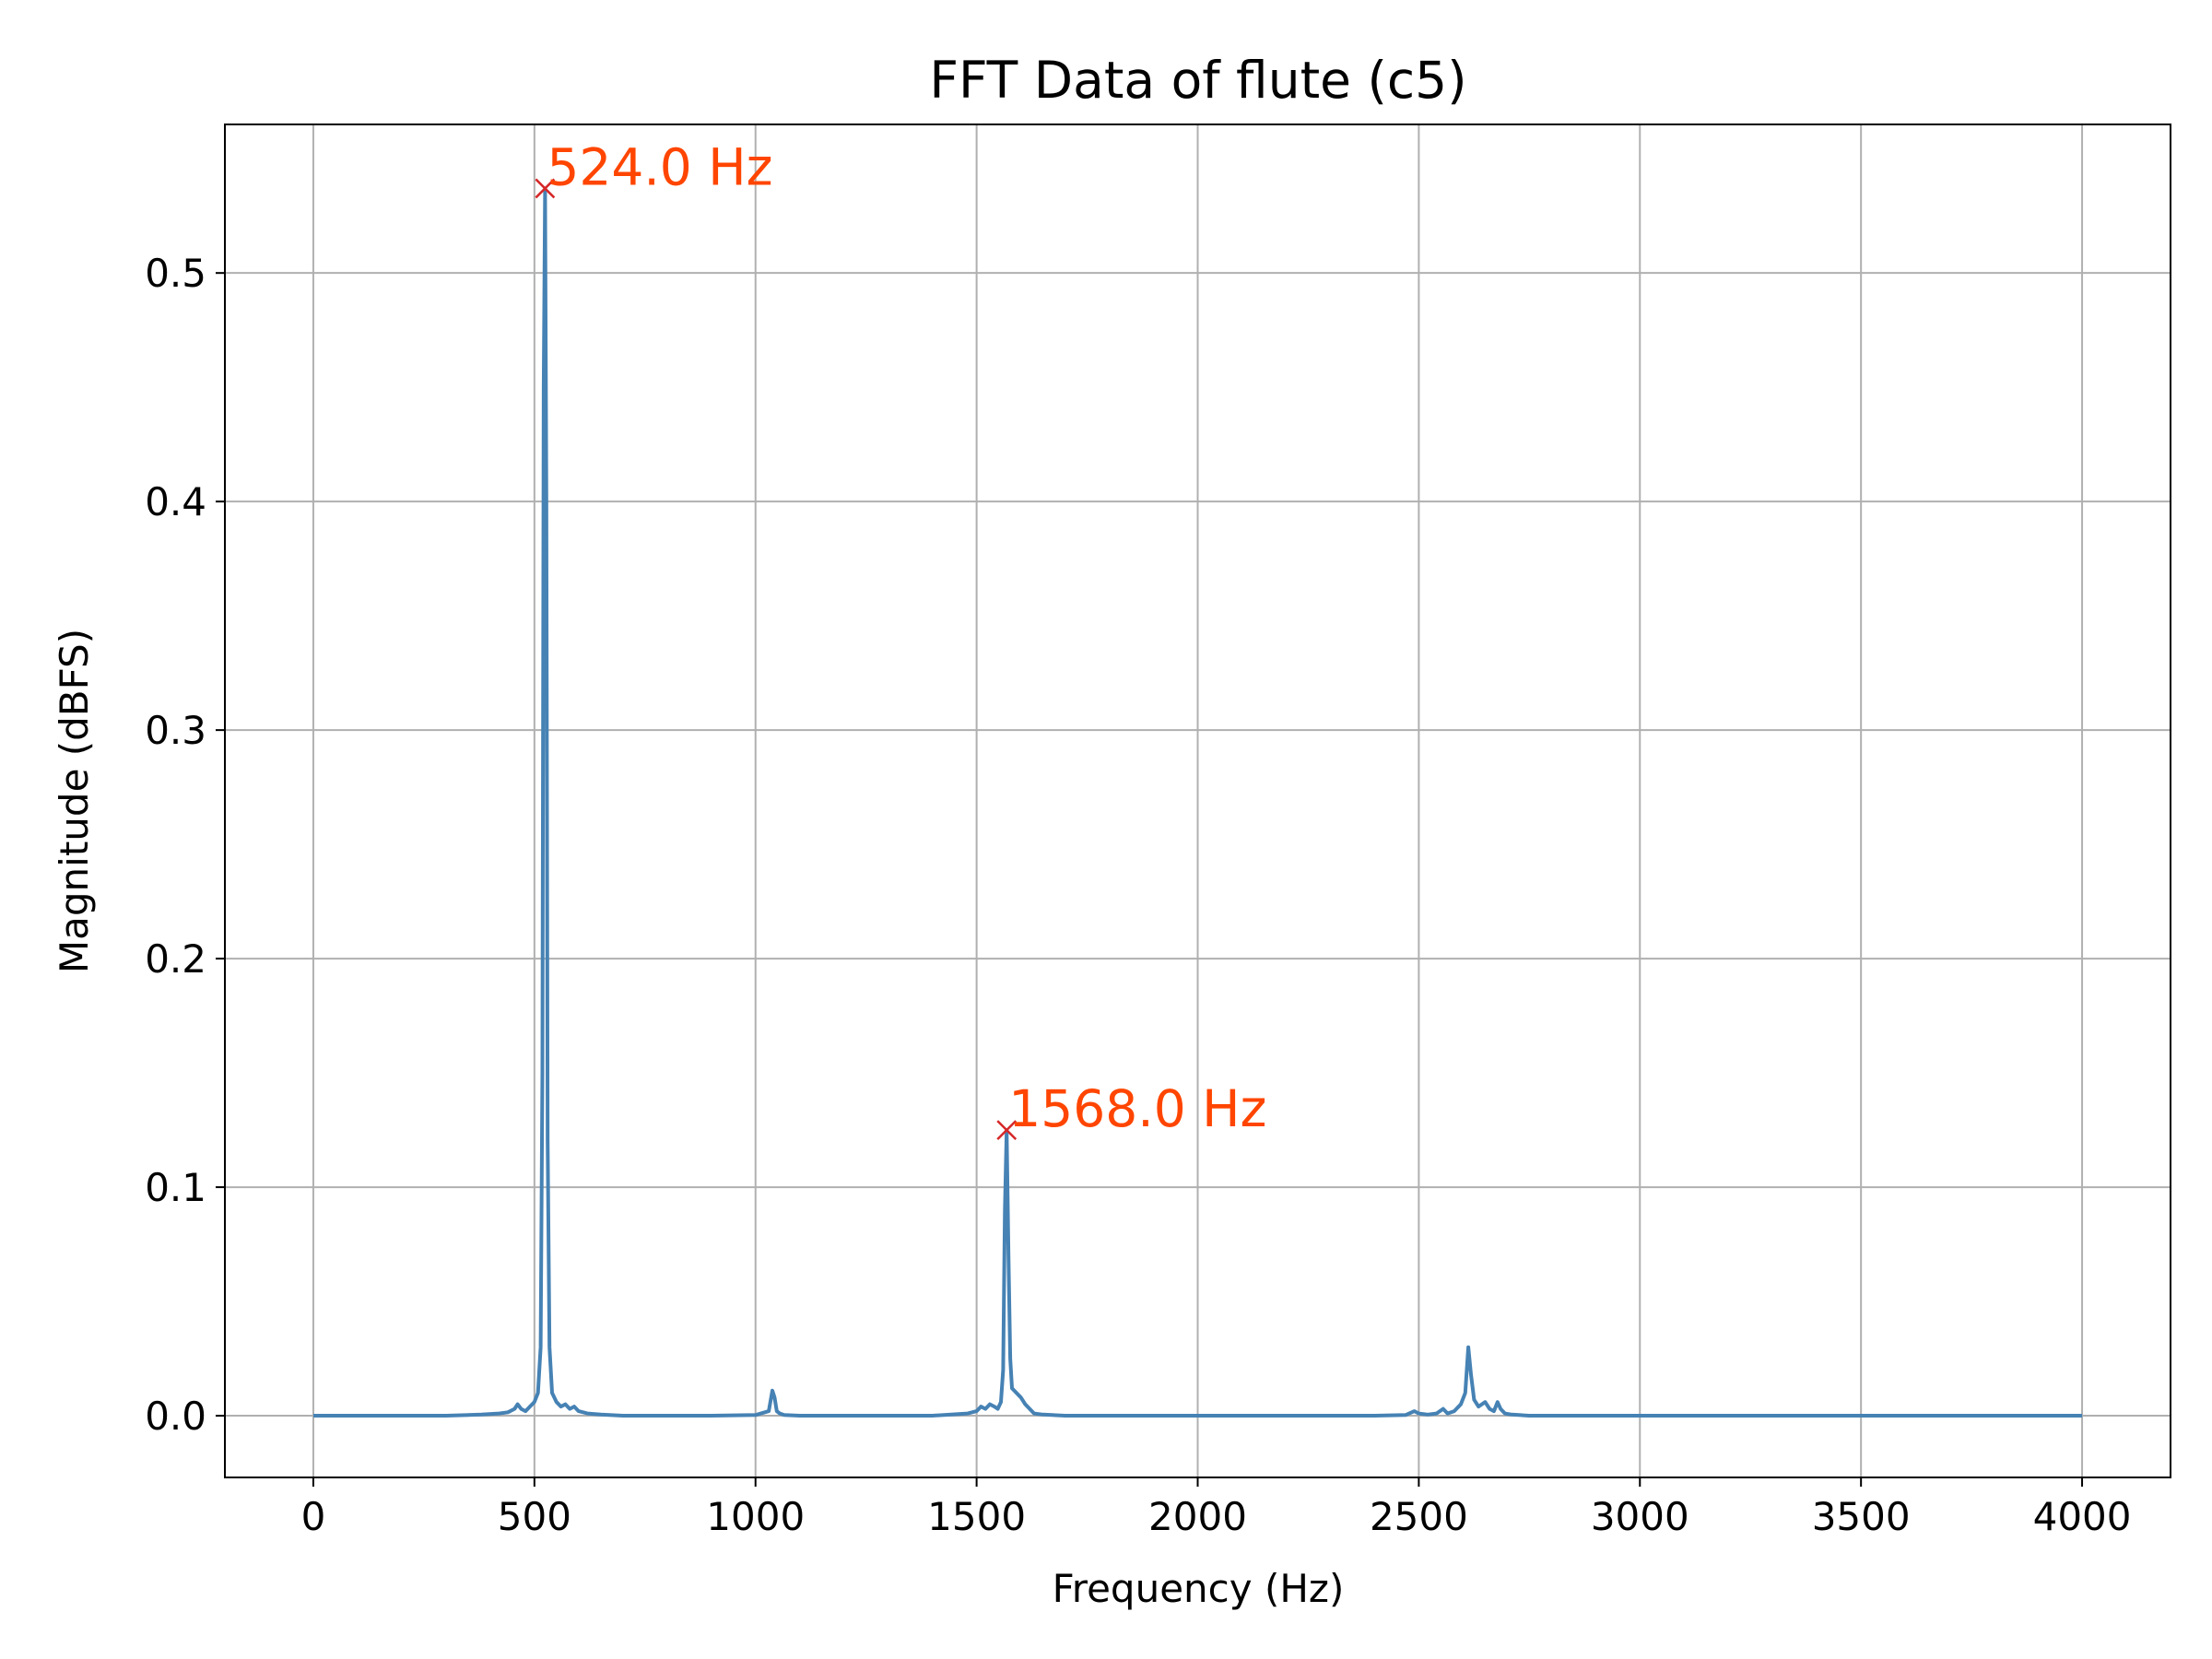 The width and height of the screenshot is (2212, 1659). What do you see at coordinates (175, 1416) in the screenshot?
I see `y-tick-label: 0.0` at bounding box center [175, 1416].